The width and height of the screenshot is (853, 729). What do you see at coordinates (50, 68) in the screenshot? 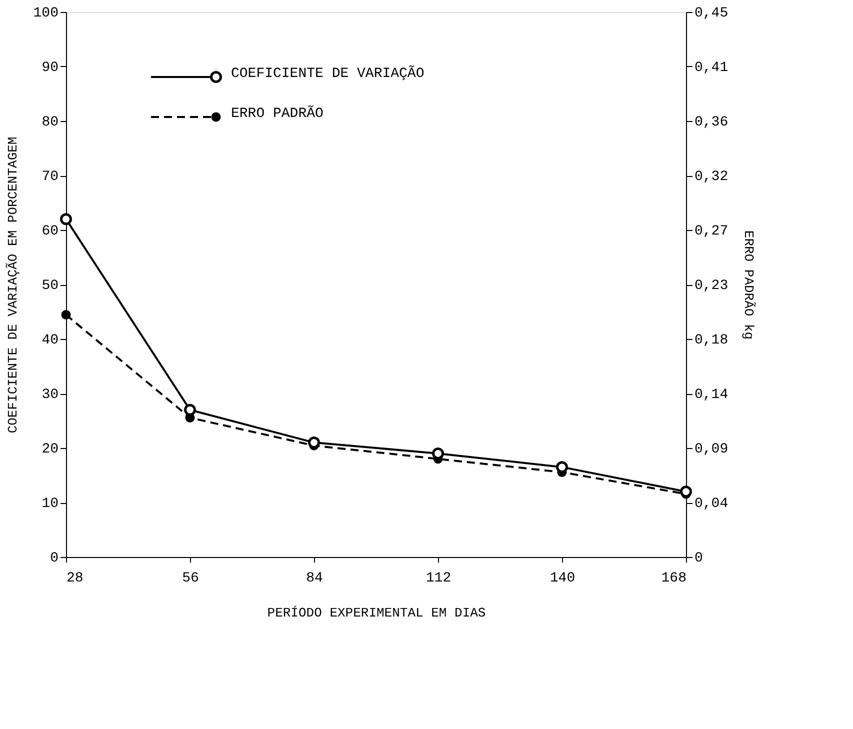
I see `y-tick-label: 90` at bounding box center [50, 68].